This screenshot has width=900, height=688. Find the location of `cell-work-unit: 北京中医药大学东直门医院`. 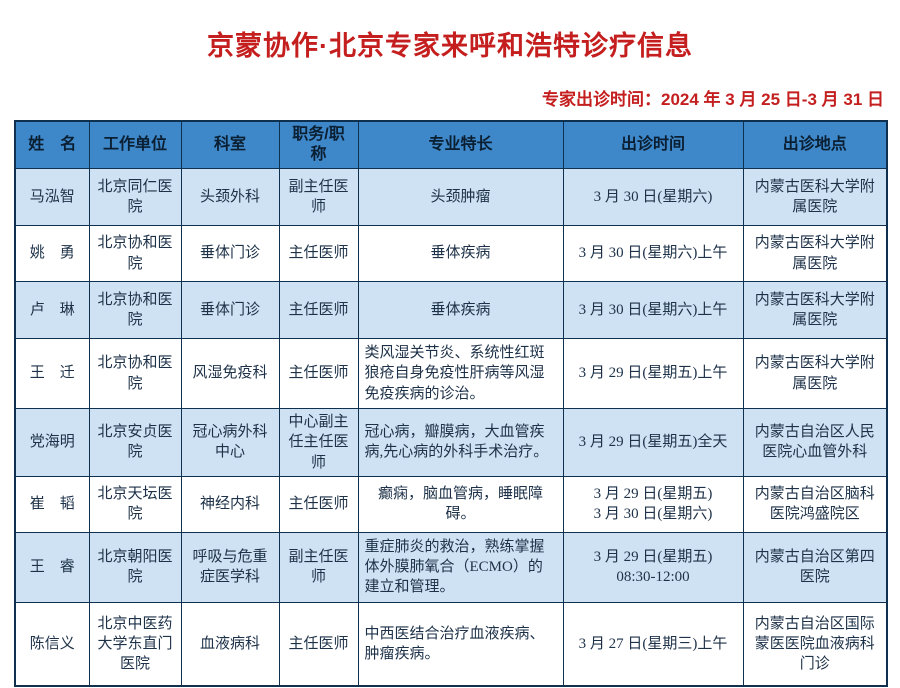

cell-work-unit: 北京中医药大学东直门医院 is located at coordinates (135, 644).